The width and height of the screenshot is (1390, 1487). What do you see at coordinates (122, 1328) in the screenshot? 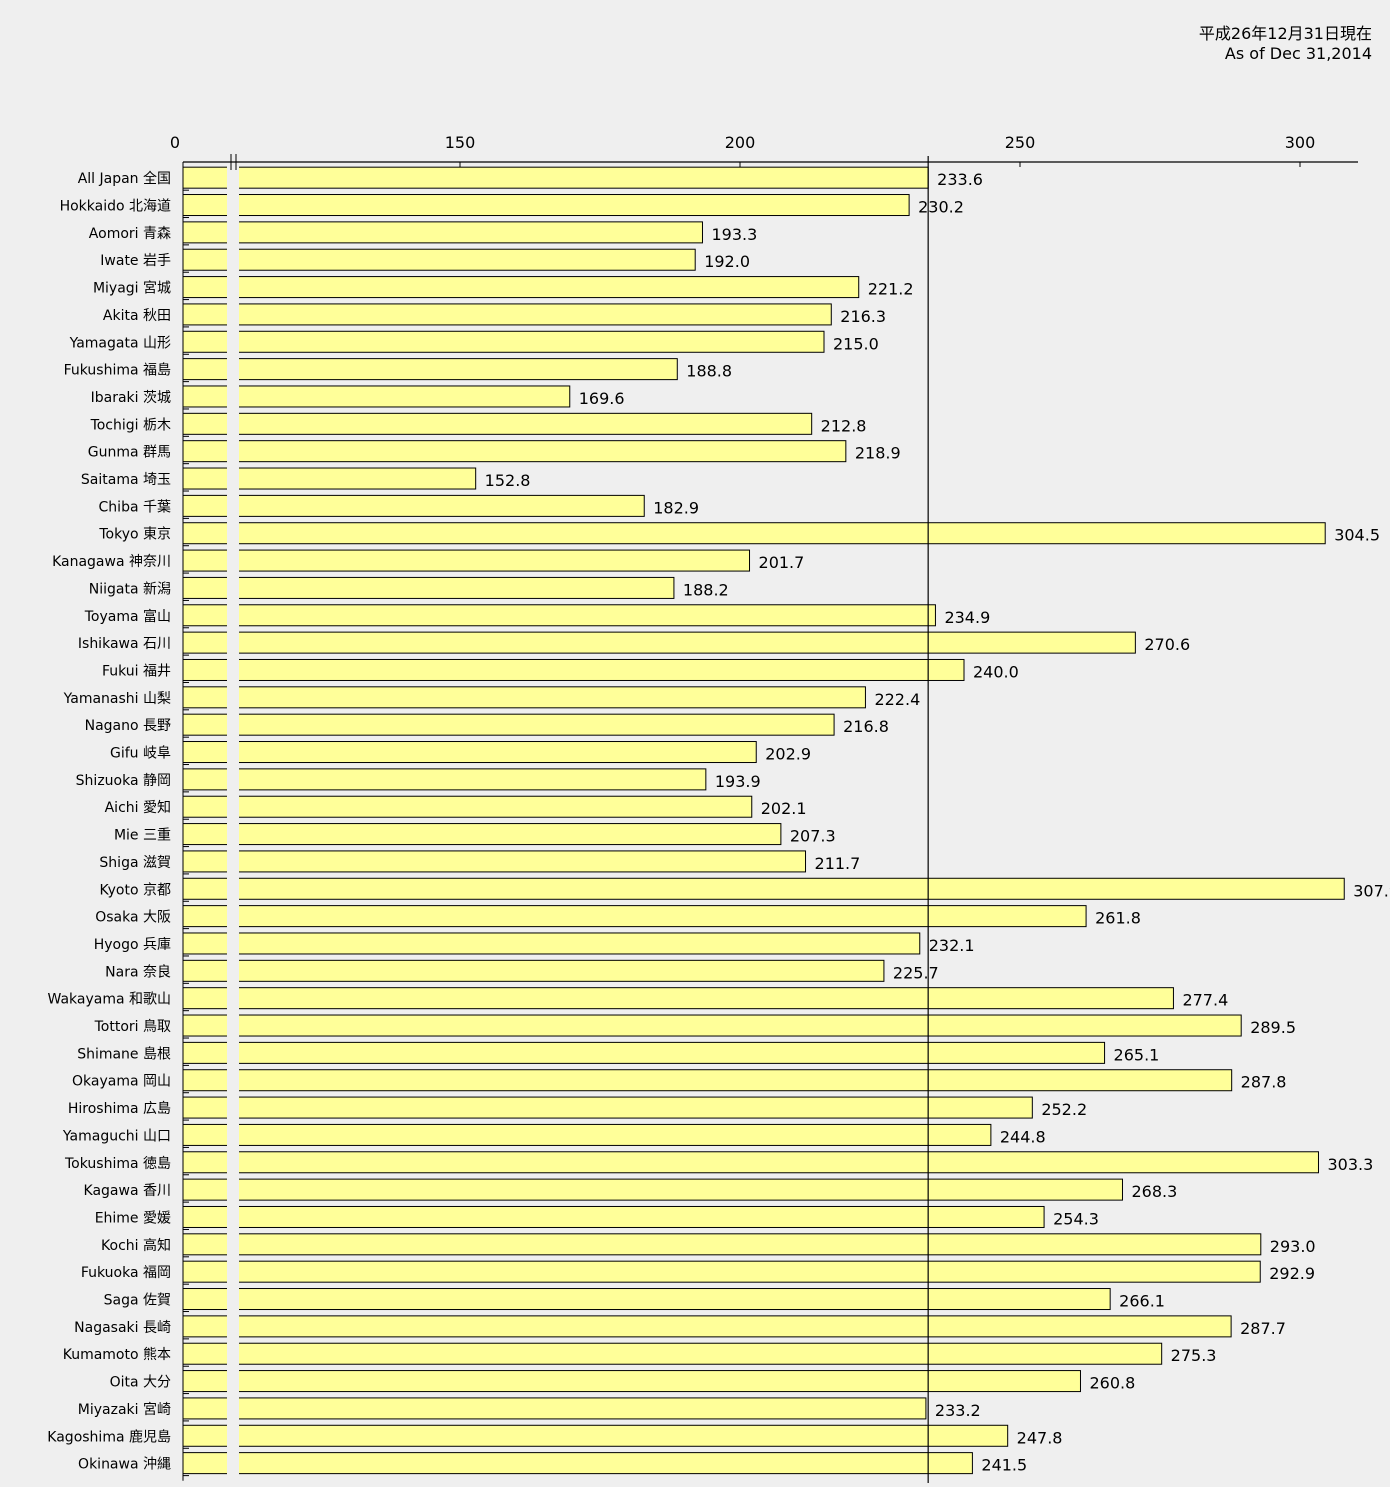
I see `category-label: Nagasaki 長崎` at bounding box center [122, 1328].